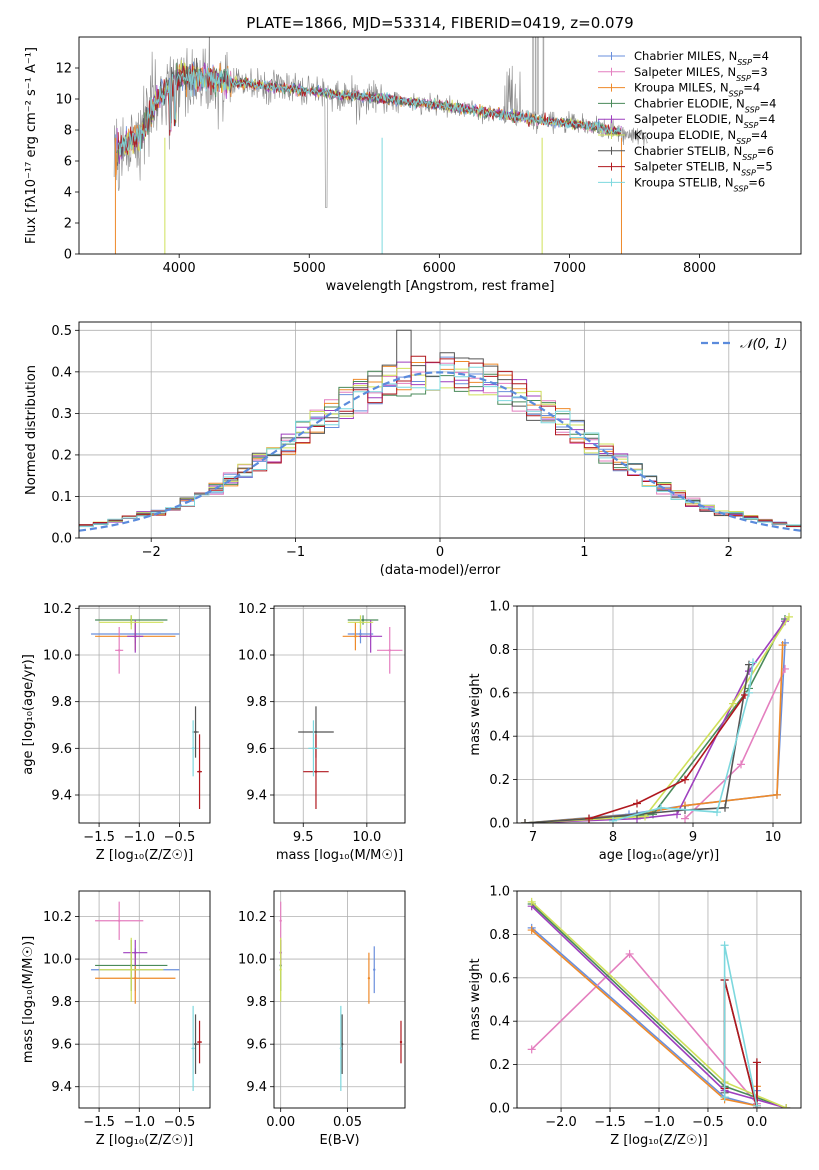  Describe the element at coordinates (644, 1018) in the screenshot. I see `series-line-kroupa-miles` at that location.